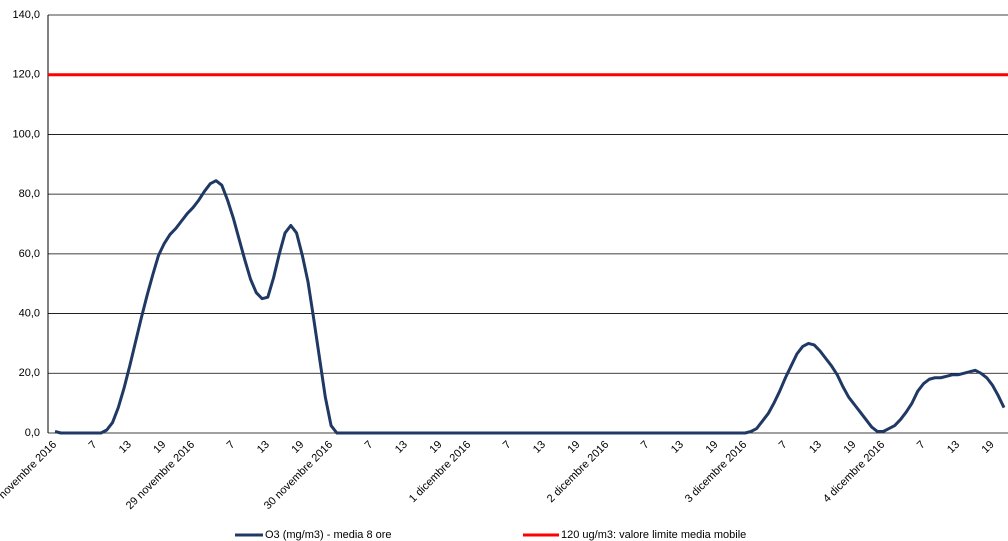  I want to click on y-tick-label: 120,0, so click(26, 75).